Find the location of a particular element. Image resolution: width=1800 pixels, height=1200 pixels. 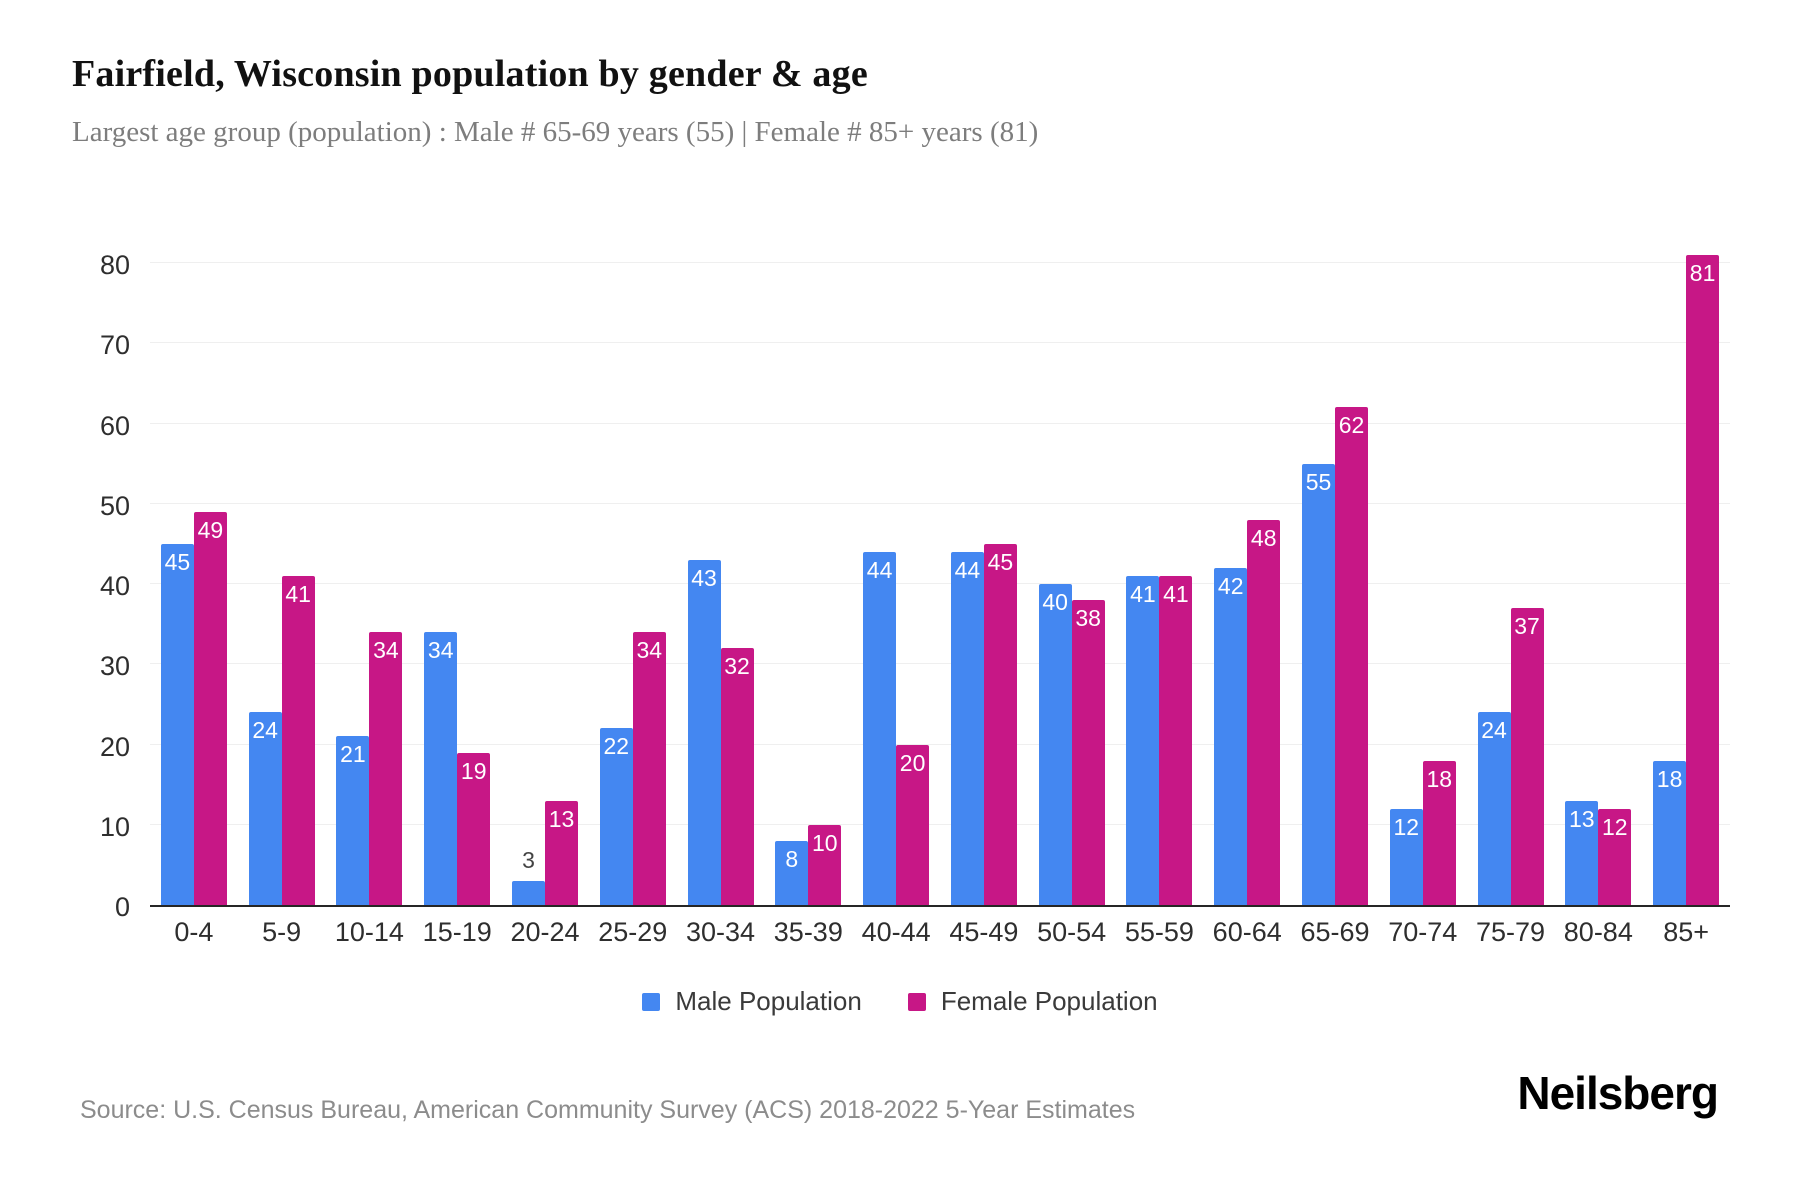

bar-group-25-29: 22 34 is located at coordinates (633, 581).